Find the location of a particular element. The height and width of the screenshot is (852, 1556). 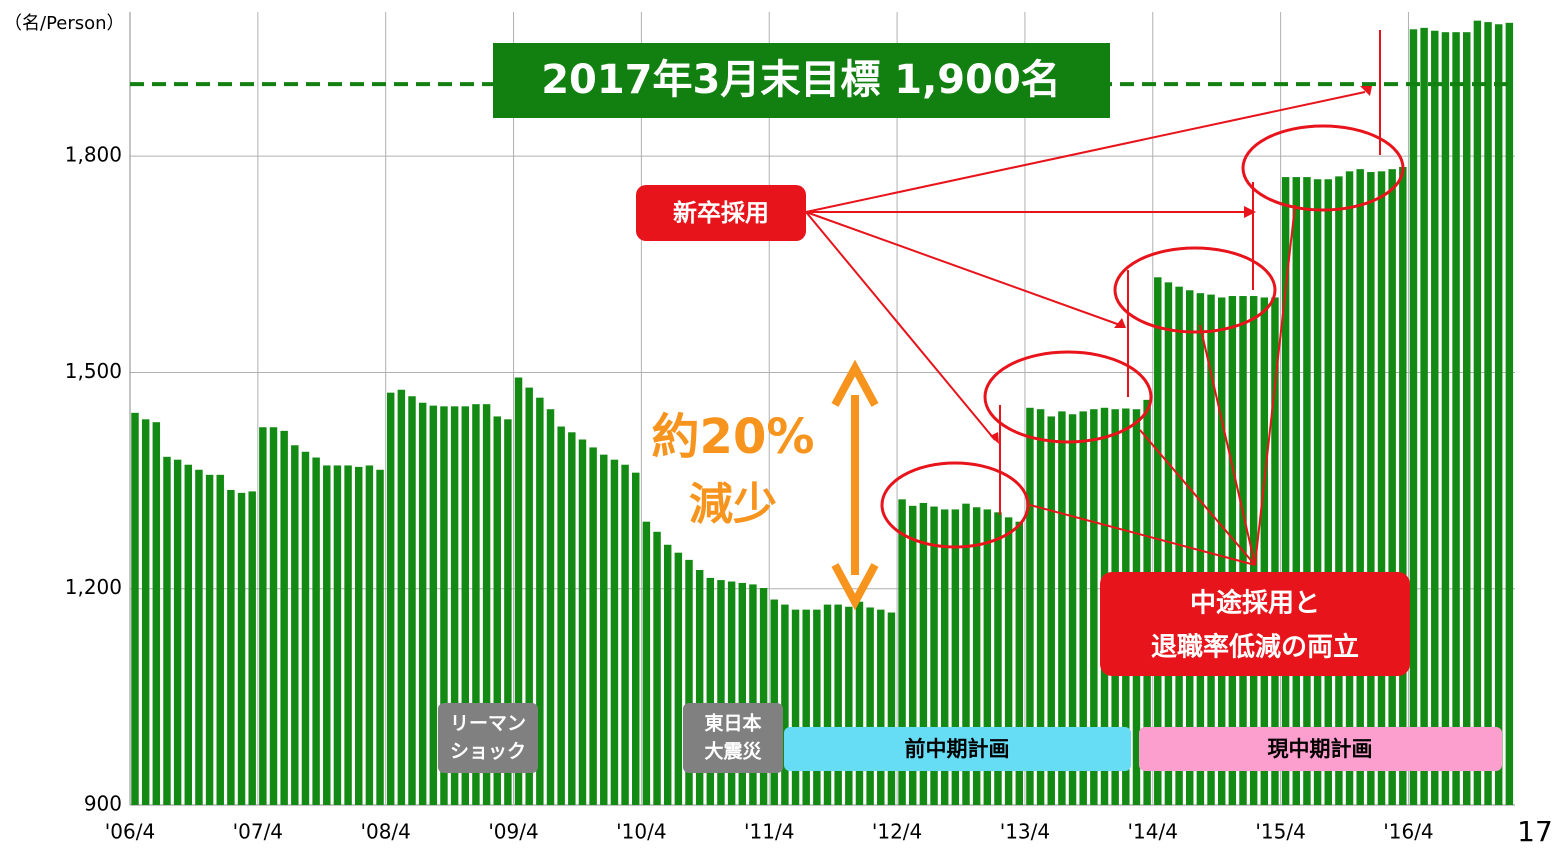

target-label: 2017年3月末目標 1,900名 is located at coordinates (801, 80).